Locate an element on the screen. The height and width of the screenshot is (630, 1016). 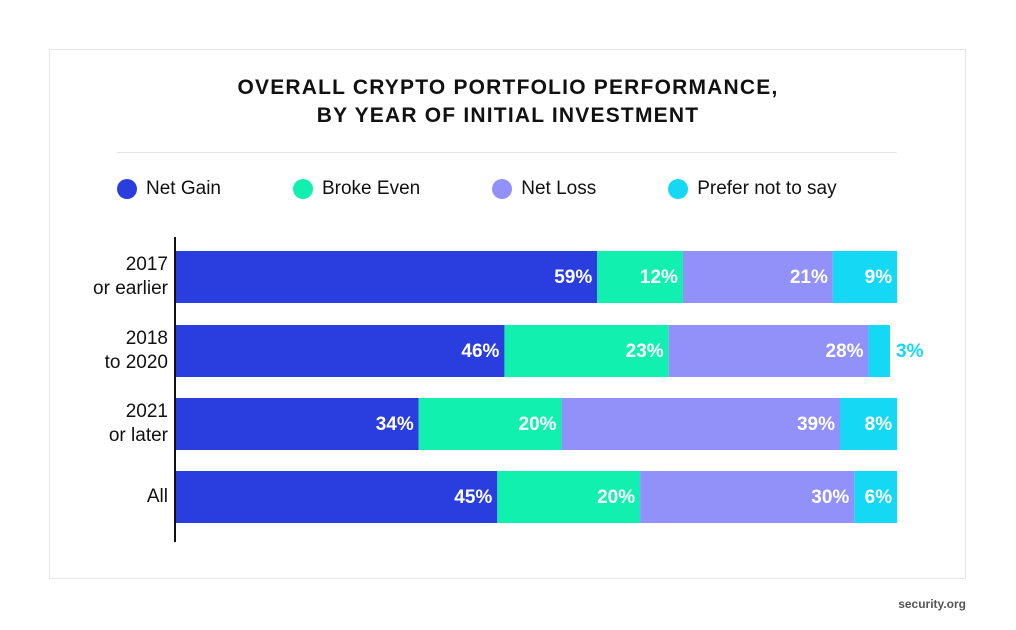
value-label: 3% is located at coordinates (910, 351).